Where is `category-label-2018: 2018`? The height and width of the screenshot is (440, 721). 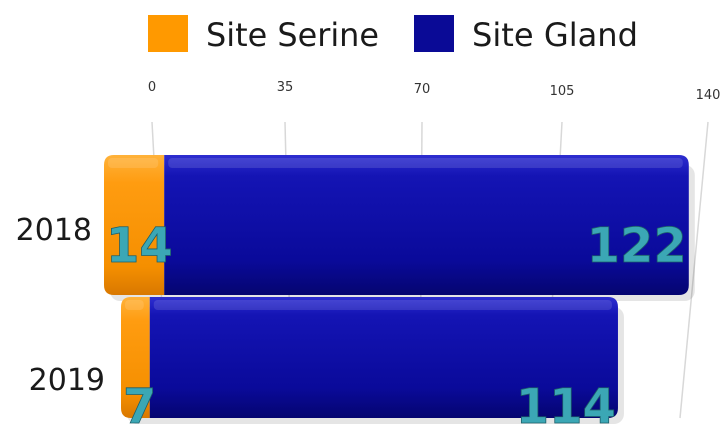 category-label-2018: 2018 is located at coordinates (54, 230).